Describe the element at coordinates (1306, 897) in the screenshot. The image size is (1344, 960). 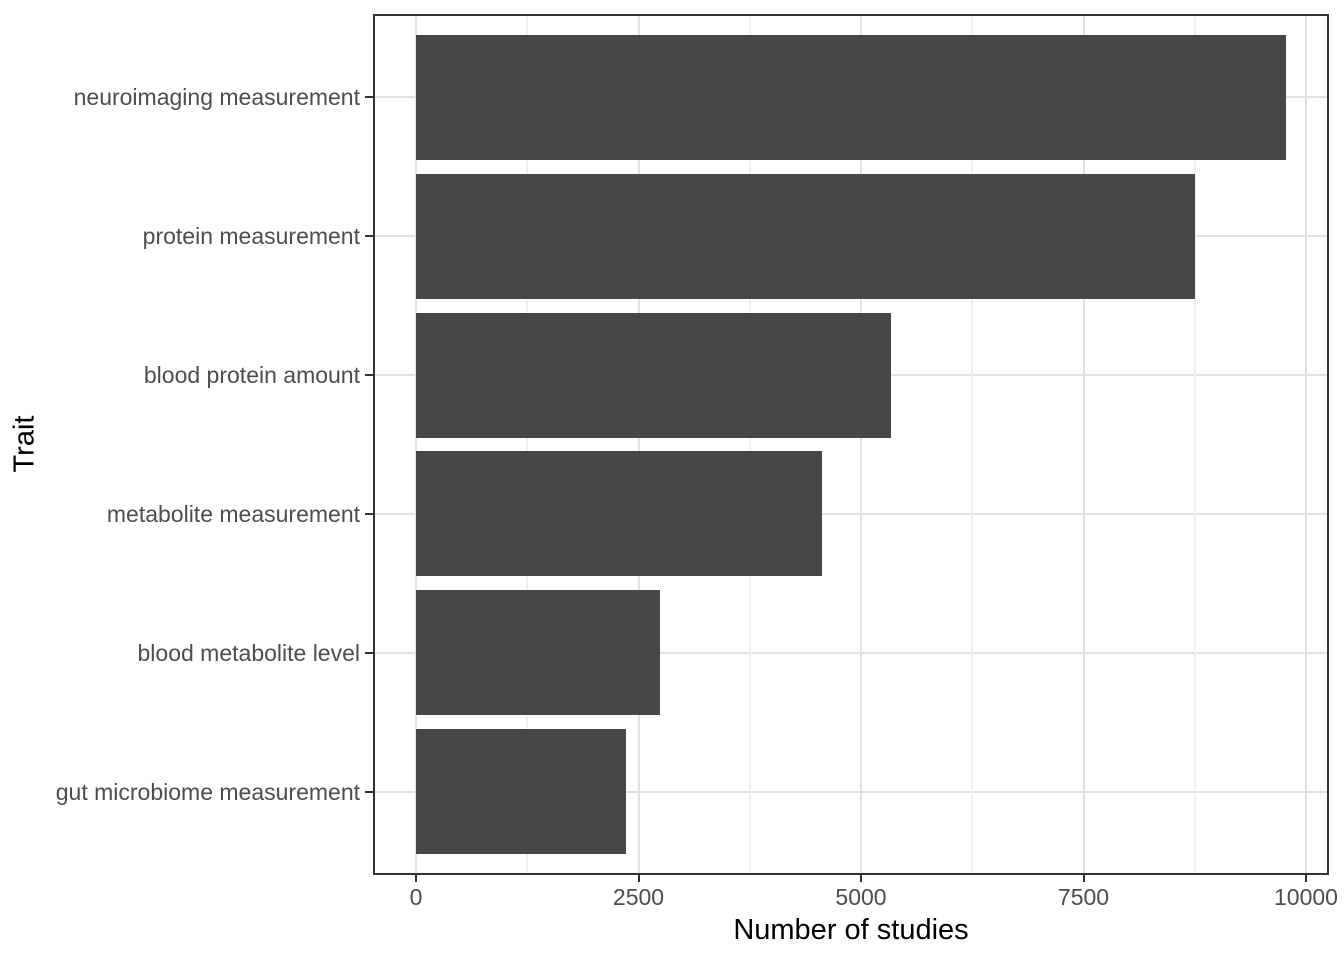
I see `x-tick-label: 10000` at that location.